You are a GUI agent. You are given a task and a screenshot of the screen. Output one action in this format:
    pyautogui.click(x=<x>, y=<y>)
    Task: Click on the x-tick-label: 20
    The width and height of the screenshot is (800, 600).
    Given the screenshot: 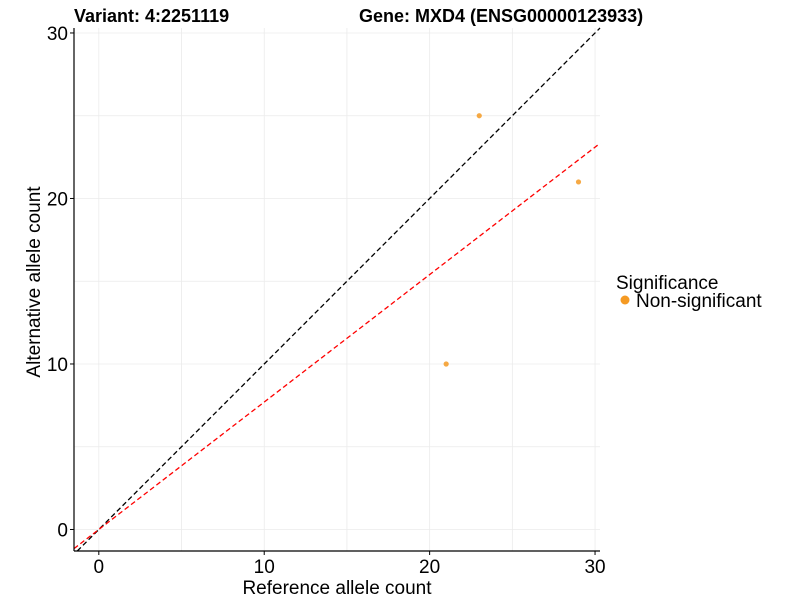 What is the action you would take?
    pyautogui.click(x=429, y=567)
    